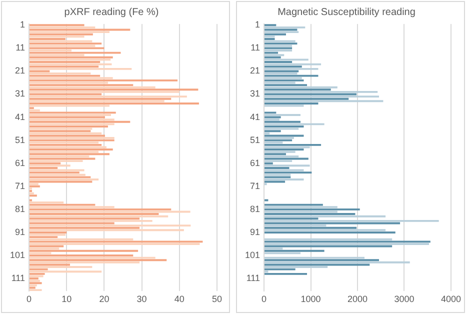 The height and width of the screenshot is (314, 466). What do you see at coordinates (217, 299) in the screenshot?
I see `x-tick-label: 50` at bounding box center [217, 299].